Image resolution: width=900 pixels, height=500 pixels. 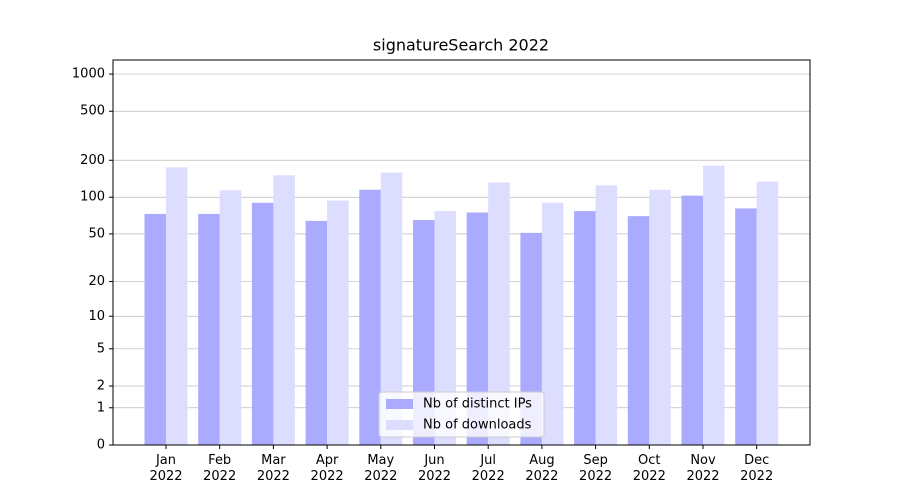 I want to click on y-tick-label: 1, so click(x=101, y=407).